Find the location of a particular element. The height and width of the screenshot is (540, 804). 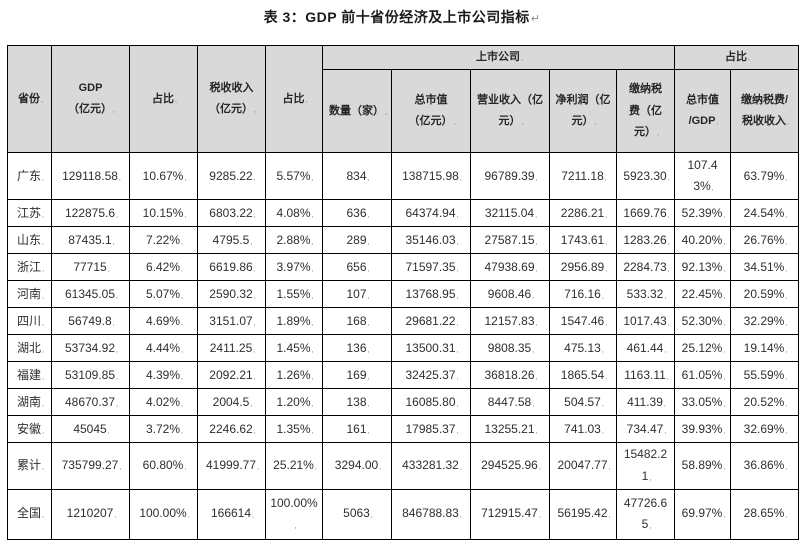

value-cell: 5063 is located at coordinates (357, 514).